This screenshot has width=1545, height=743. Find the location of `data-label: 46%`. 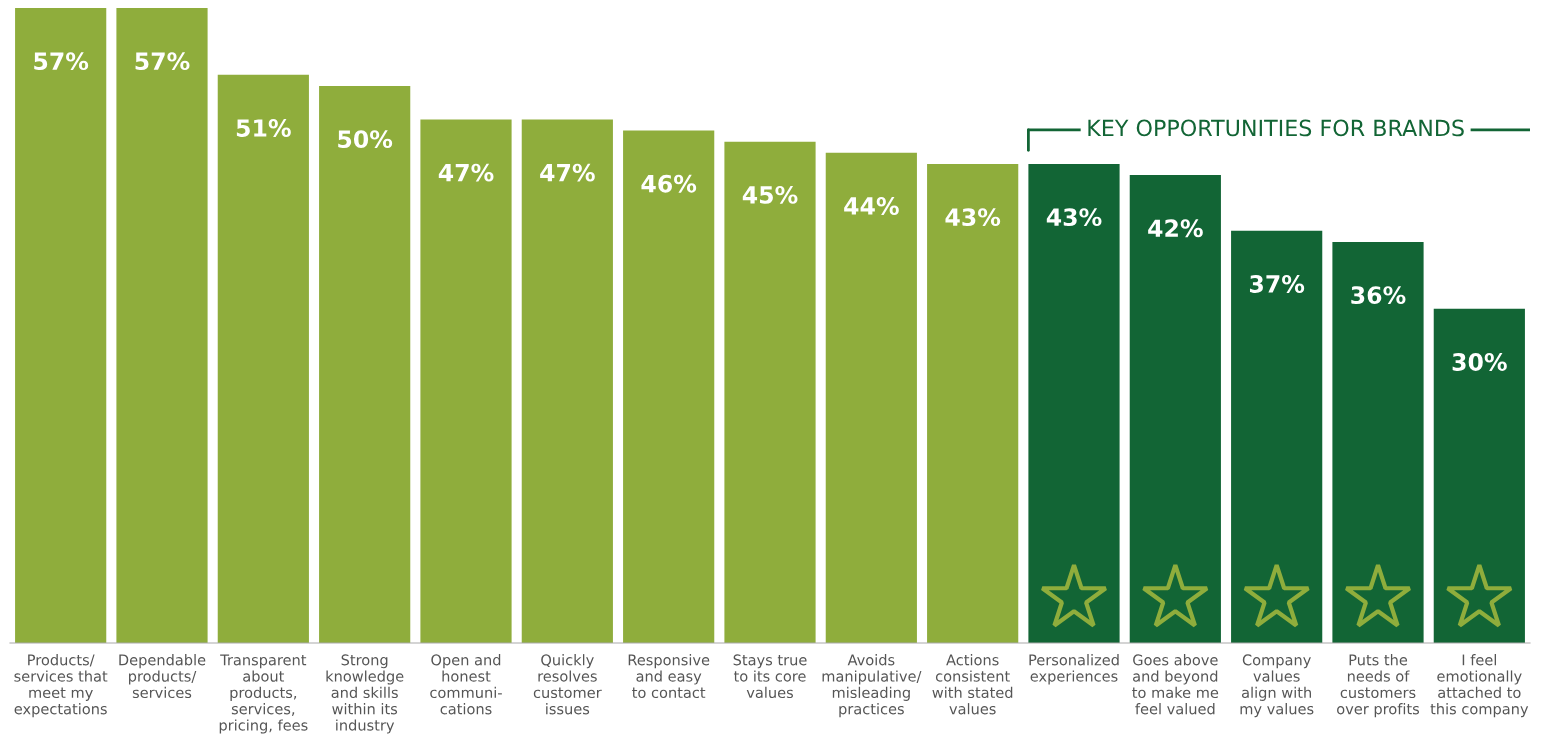

data-label: 46% is located at coordinates (669, 183).